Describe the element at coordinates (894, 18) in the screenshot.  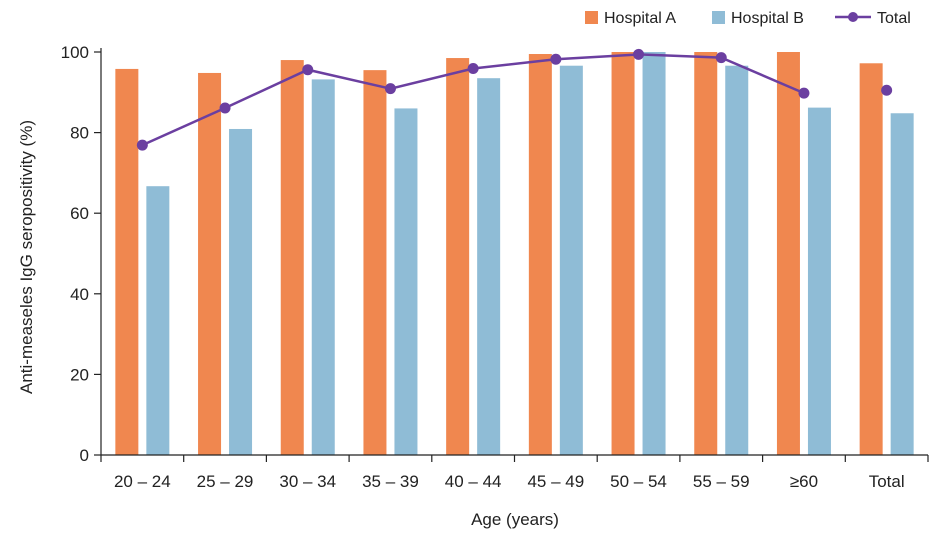
I see `legend-label-total: Total` at that location.